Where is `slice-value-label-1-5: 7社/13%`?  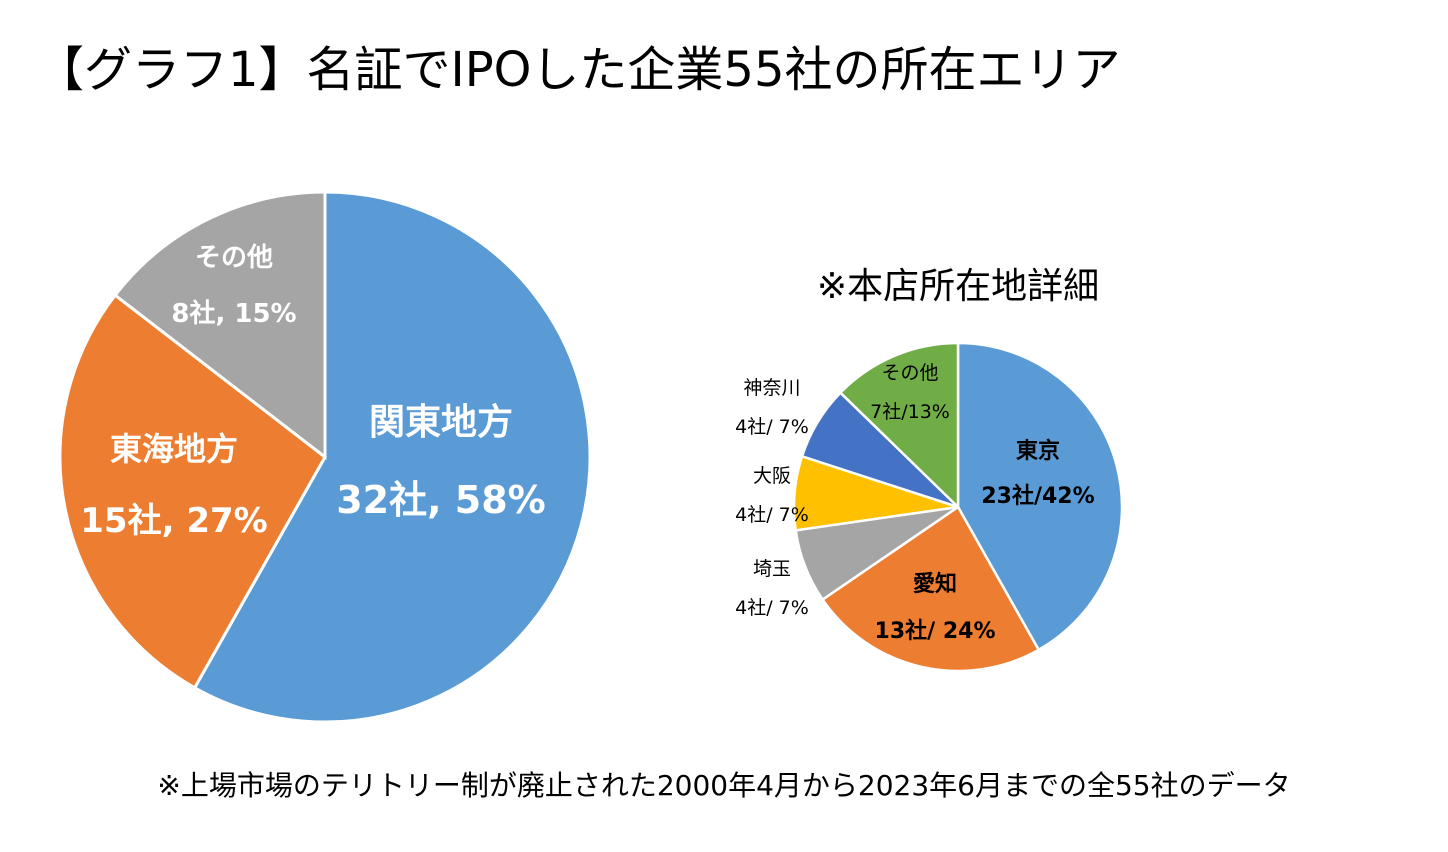
slice-value-label-1-5: 7社/13% is located at coordinates (910, 412).